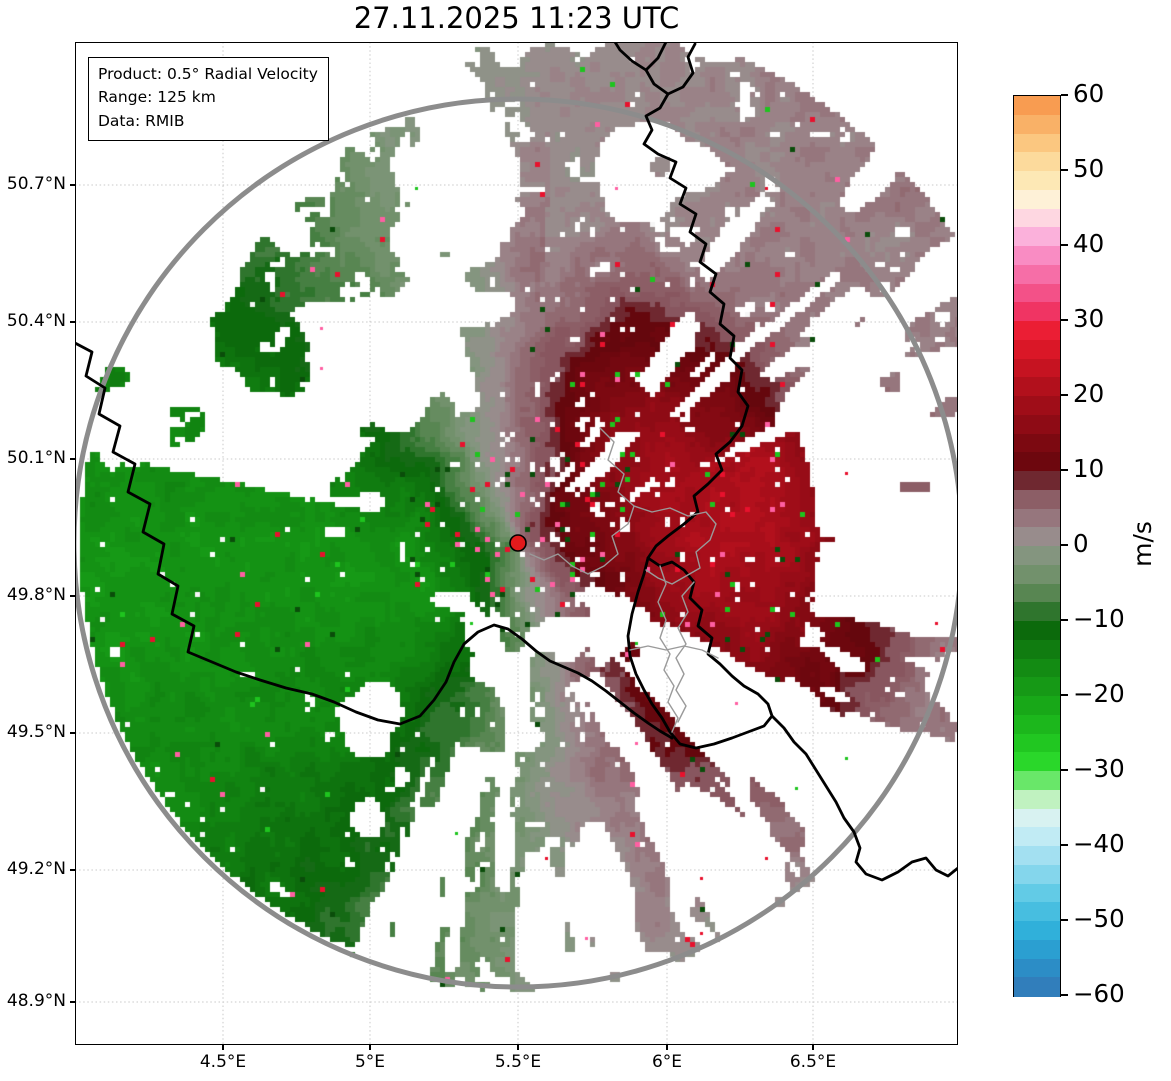 The height and width of the screenshot is (1081, 1171). What do you see at coordinates (141, 120) in the screenshot?
I see `info-data-line: Data: RMIB` at bounding box center [141, 120].